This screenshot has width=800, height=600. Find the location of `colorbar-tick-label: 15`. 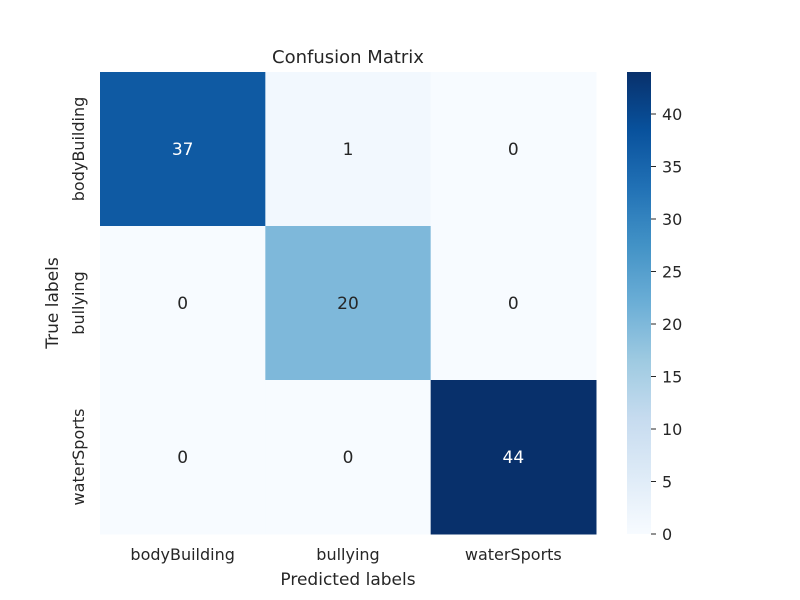

colorbar-tick-label: 15 is located at coordinates (672, 377).